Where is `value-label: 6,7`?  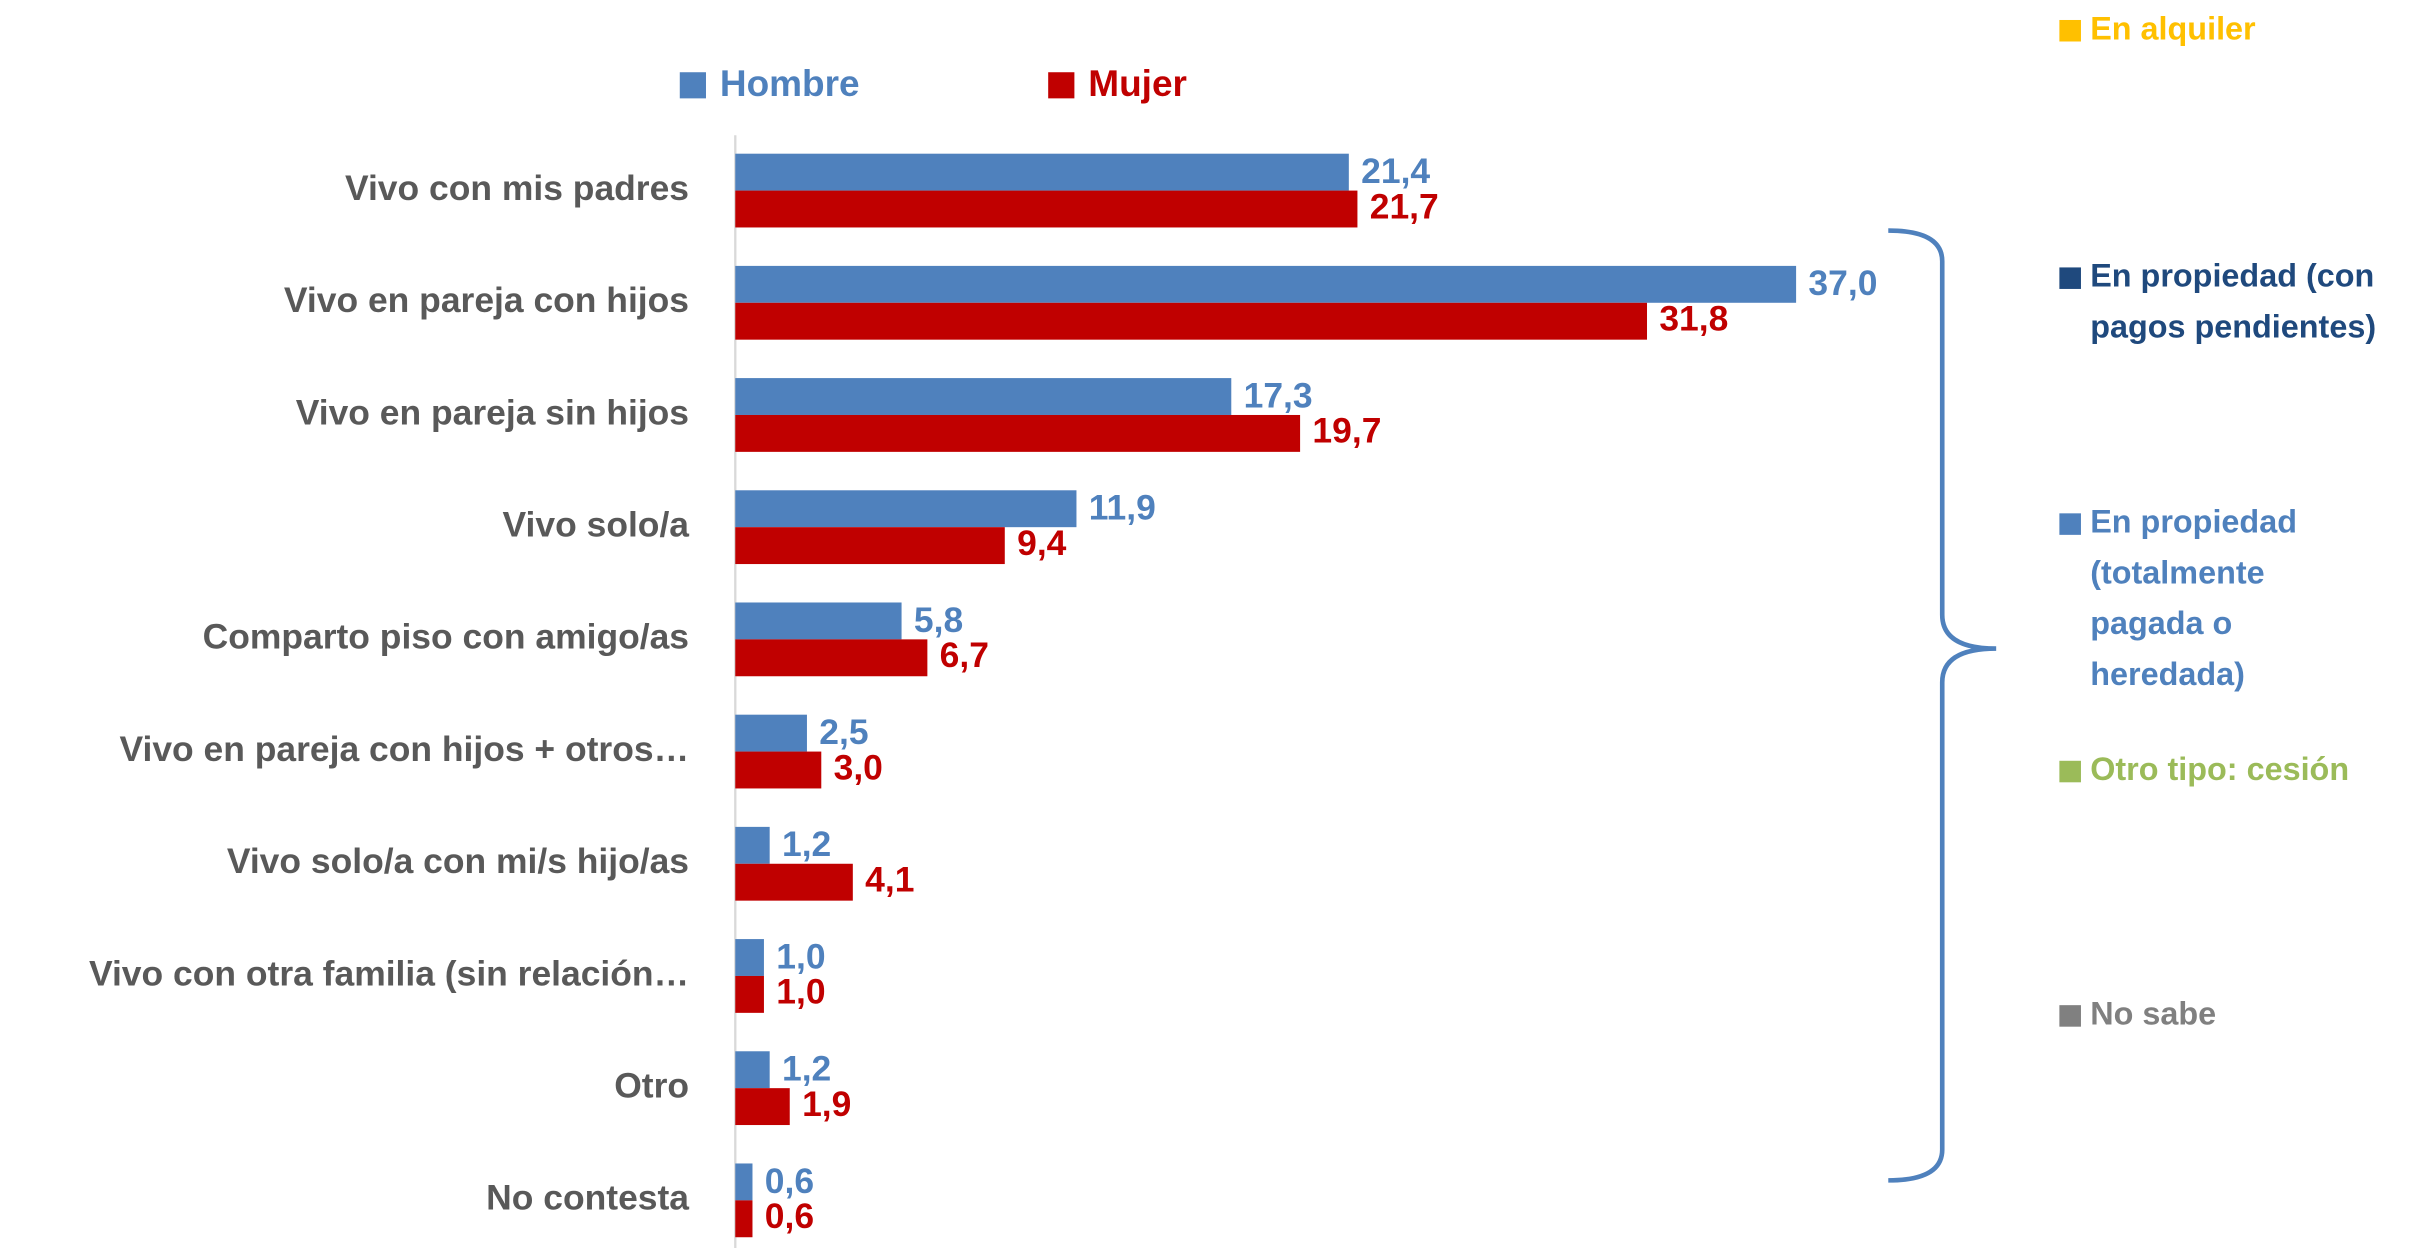
value-label: 6,7 is located at coordinates (964, 655).